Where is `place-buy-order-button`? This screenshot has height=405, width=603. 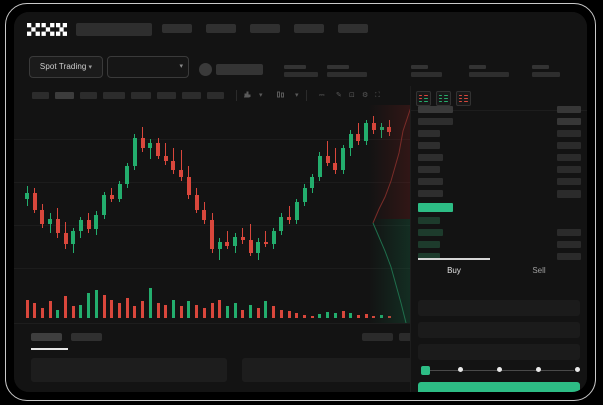
place-buy-order-button is located at coordinates (499, 387).